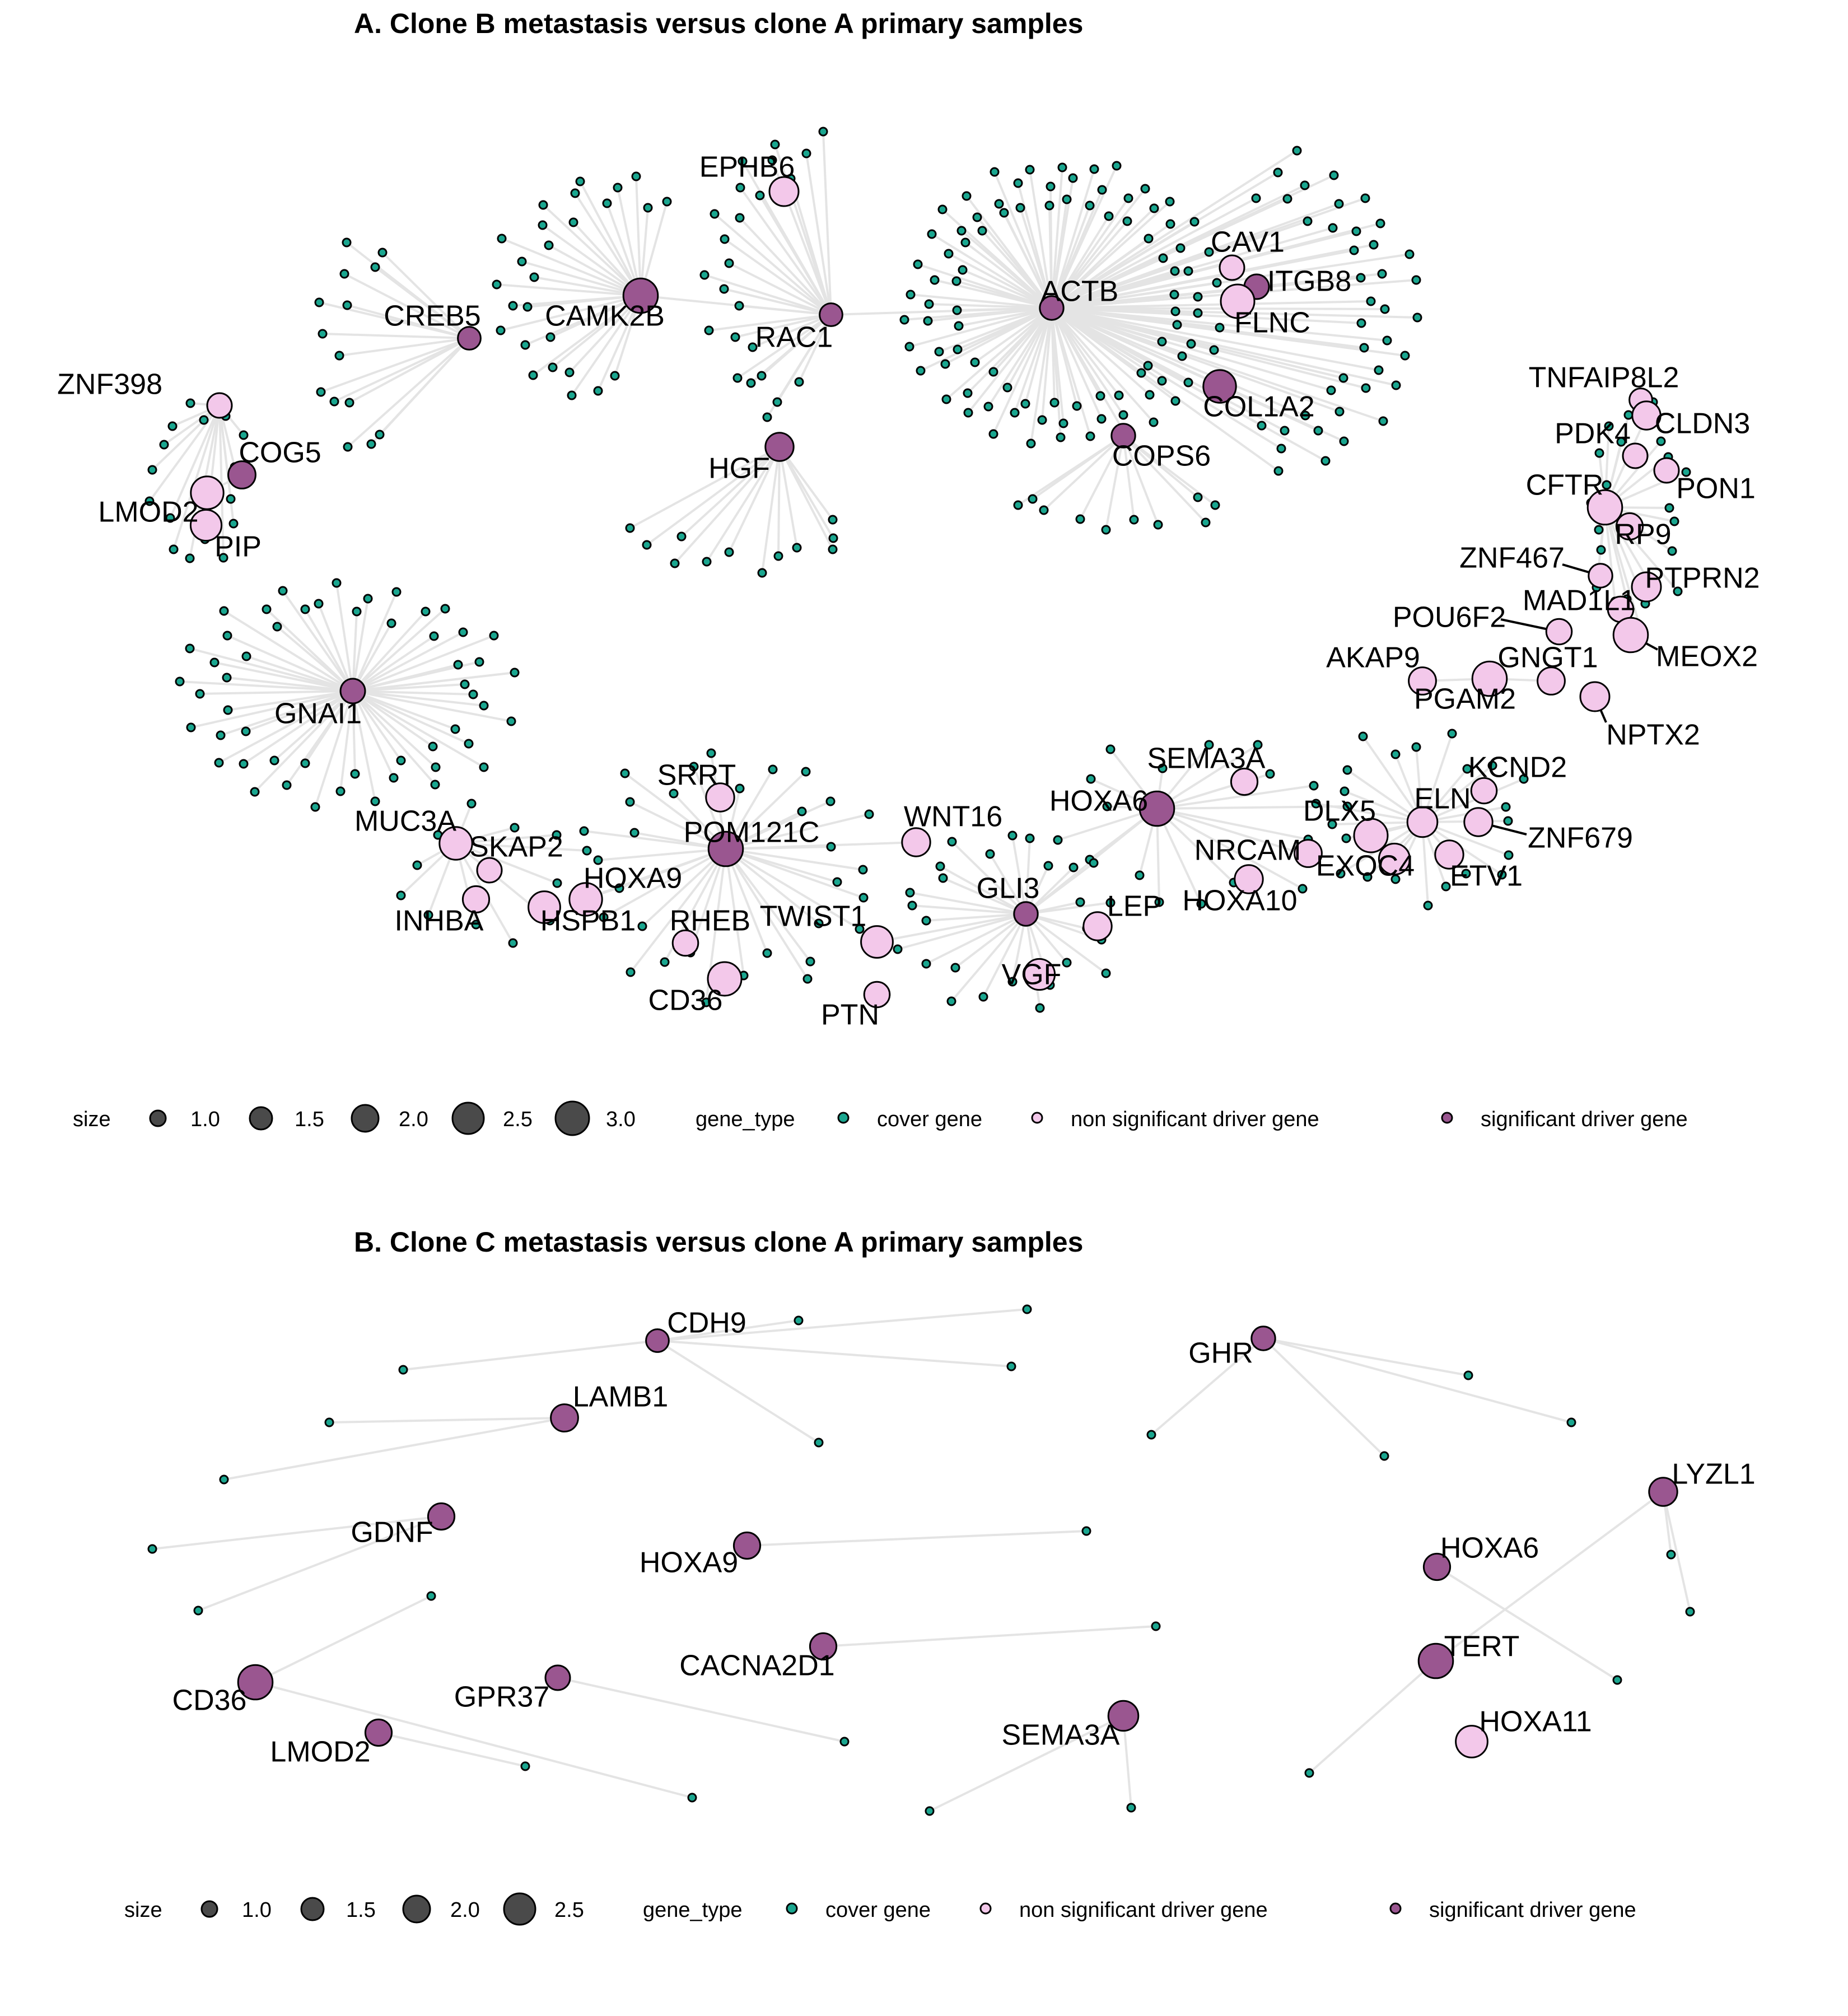 This screenshot has width=1848, height=2016. Describe the element at coordinates (440, 921) in the screenshot. I see `gene-label-inhba: INHBA` at that location.